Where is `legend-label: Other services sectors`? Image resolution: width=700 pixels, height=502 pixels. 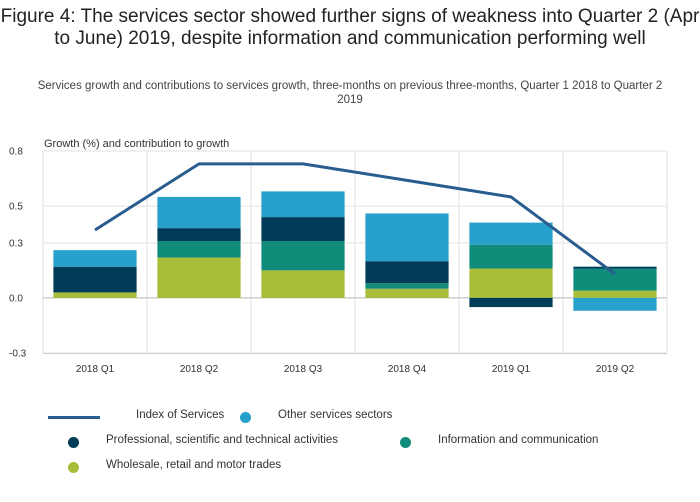 legend-label: Other services sectors is located at coordinates (335, 415).